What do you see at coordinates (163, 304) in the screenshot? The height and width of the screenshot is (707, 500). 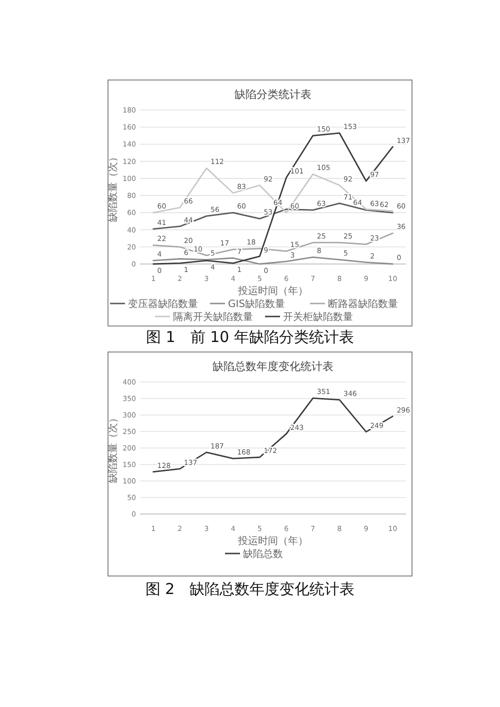 I see `legend-label: 变压器缺陷数量` at bounding box center [163, 304].